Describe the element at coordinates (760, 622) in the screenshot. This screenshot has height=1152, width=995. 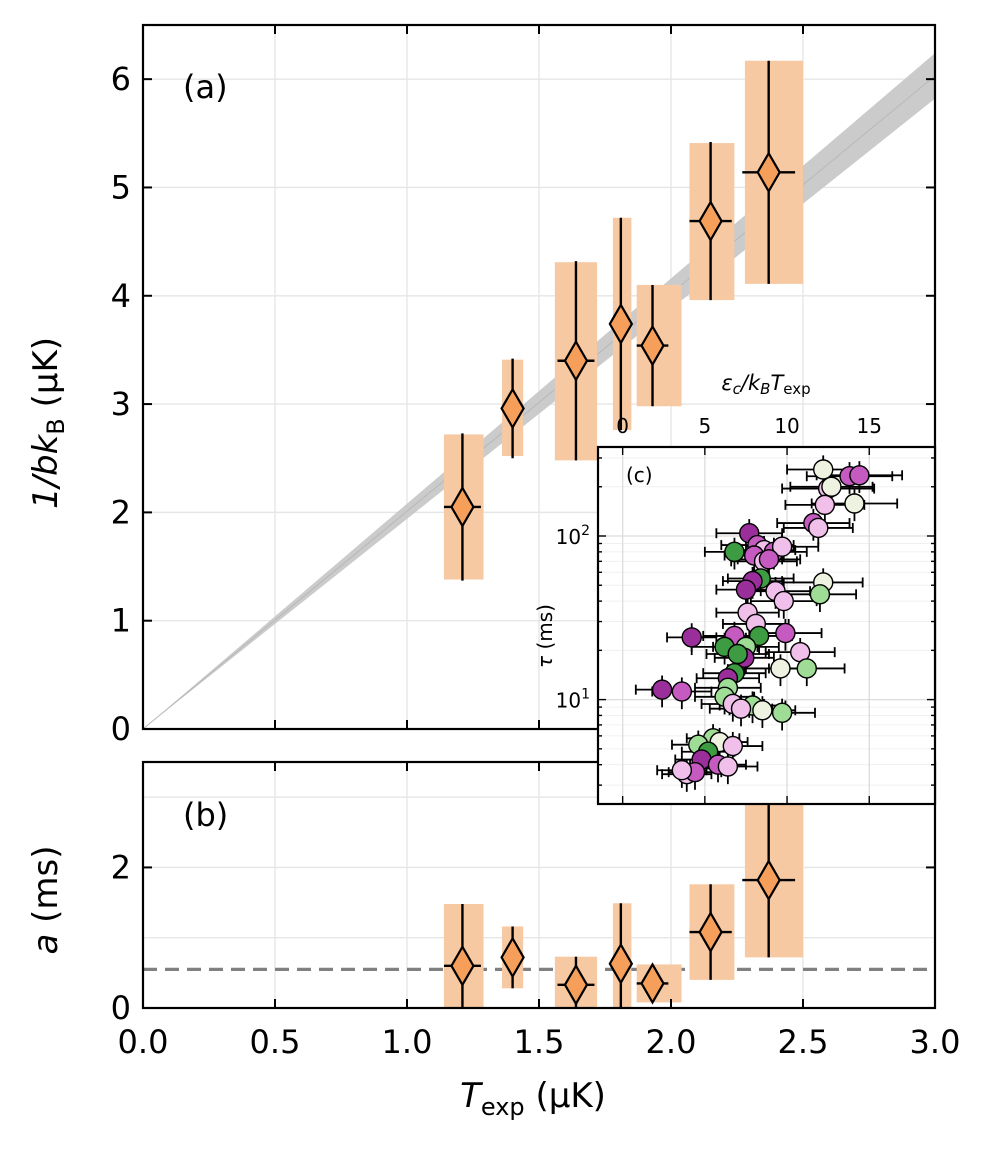
I see `panel-c-points` at that location.